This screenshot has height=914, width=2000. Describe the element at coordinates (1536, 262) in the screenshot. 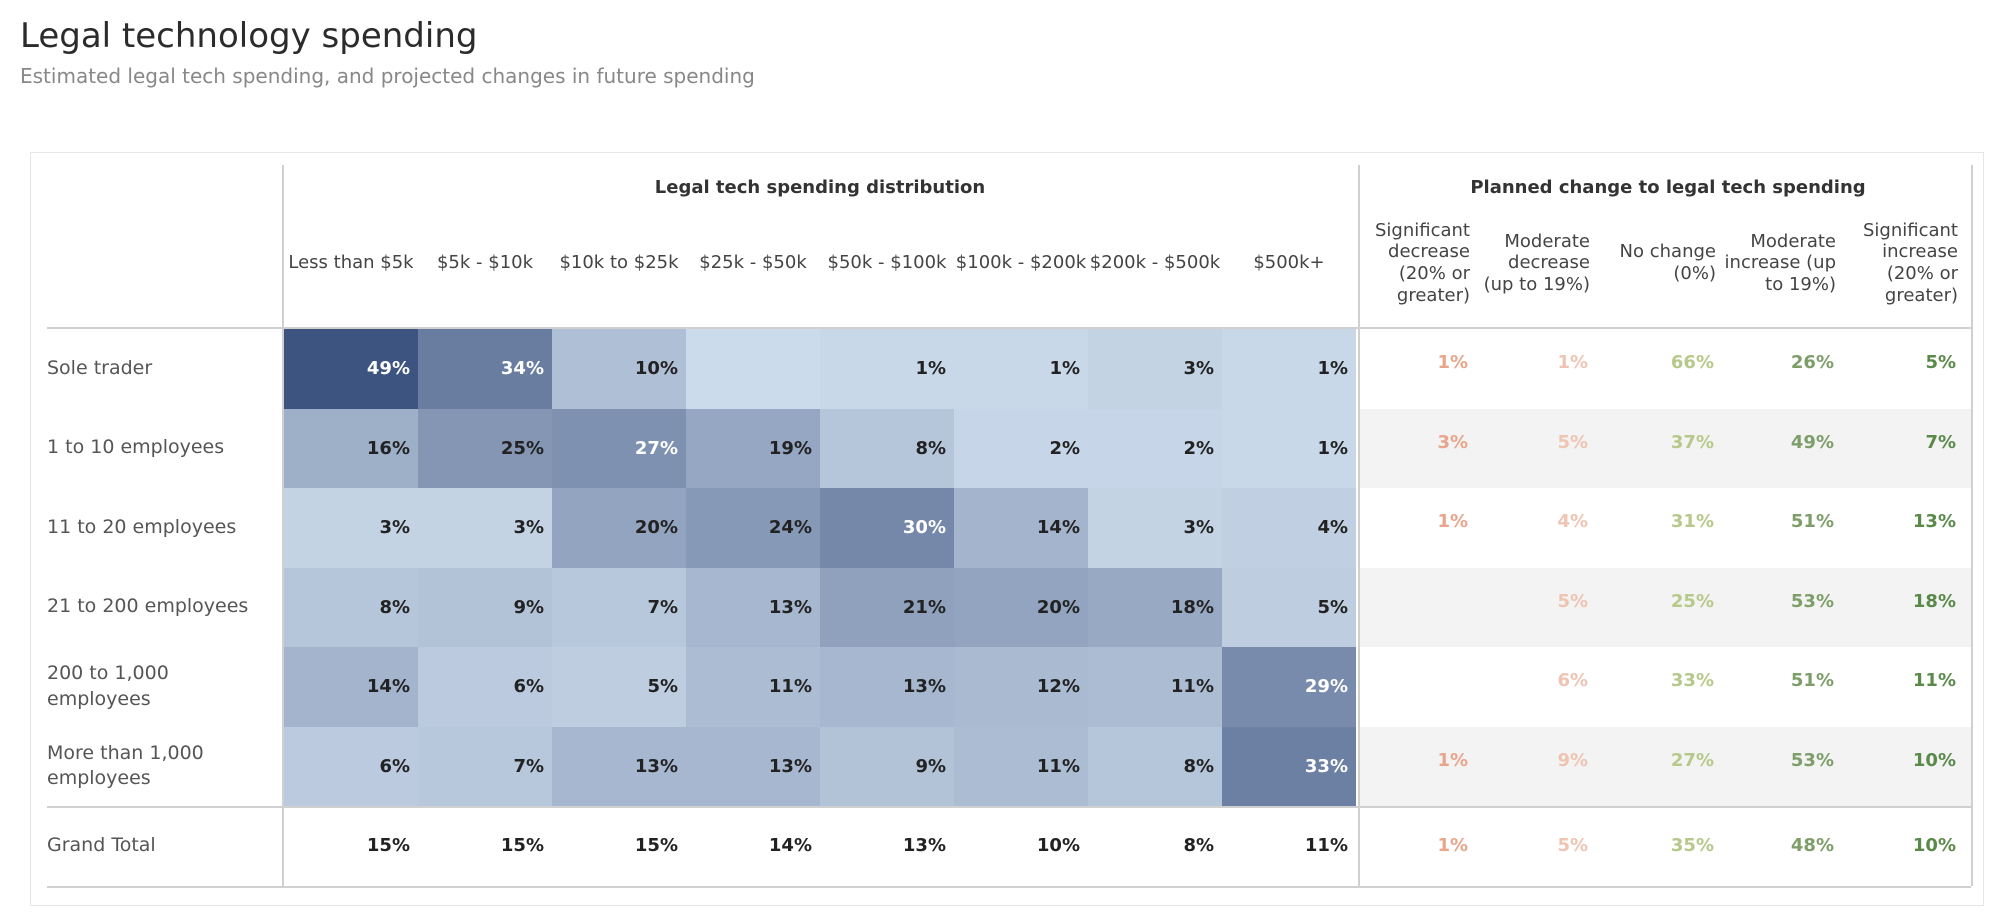

I see `column-header: Moderate decrease (up to 19%)` at that location.